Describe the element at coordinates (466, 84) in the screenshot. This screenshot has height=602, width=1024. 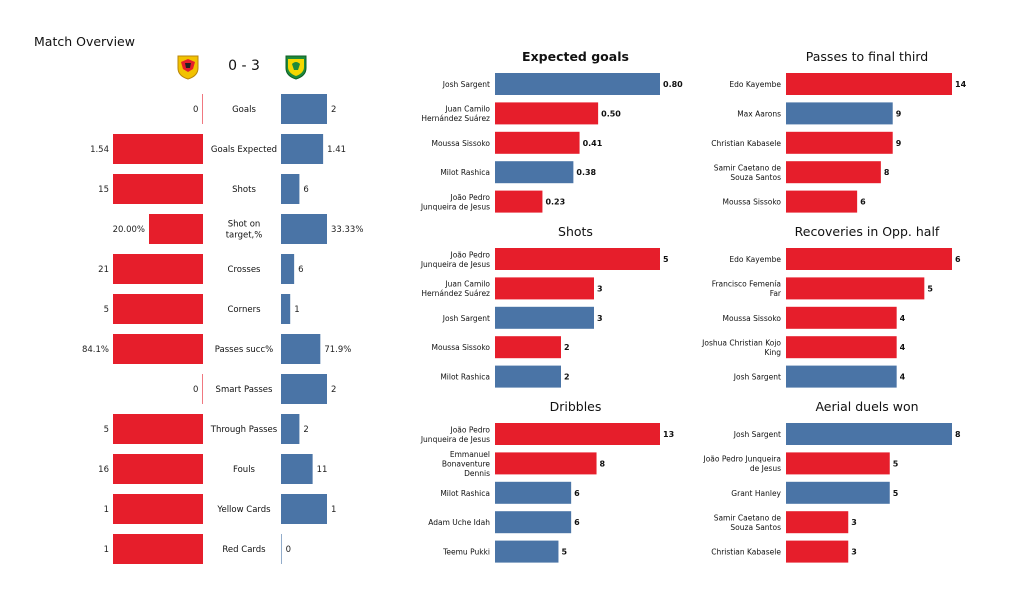
I see `player-label-xg-0: Josh Sargent` at that location.